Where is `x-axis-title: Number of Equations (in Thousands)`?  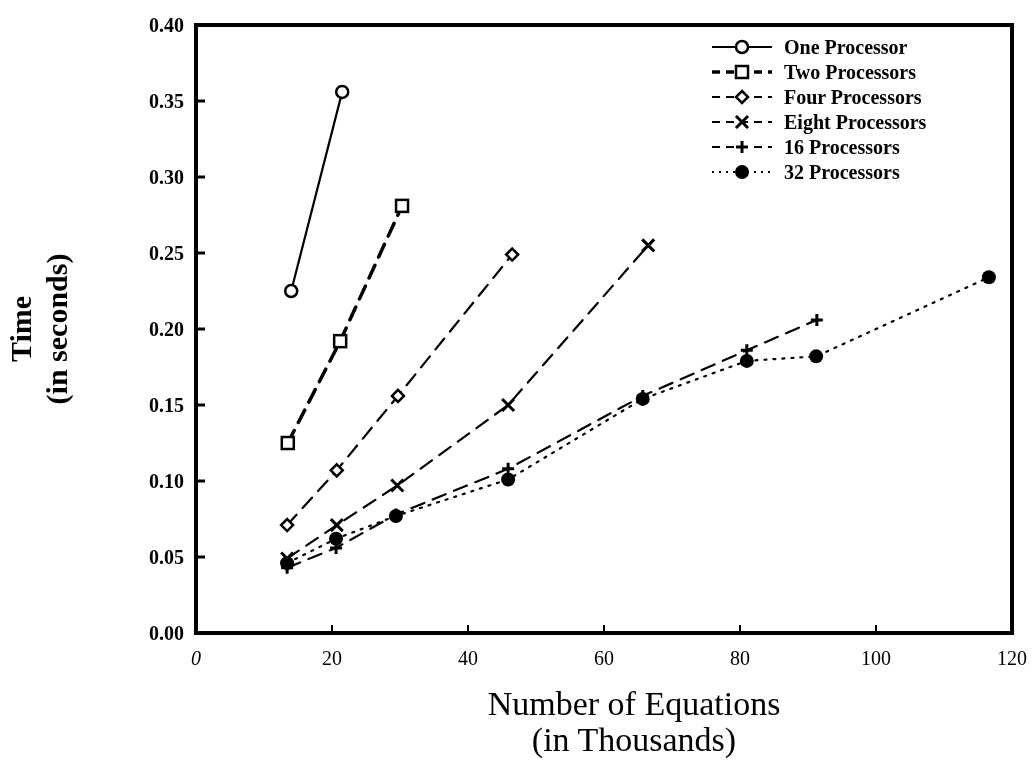
x-axis-title: Number of Equations (in Thousands) is located at coordinates (634, 722).